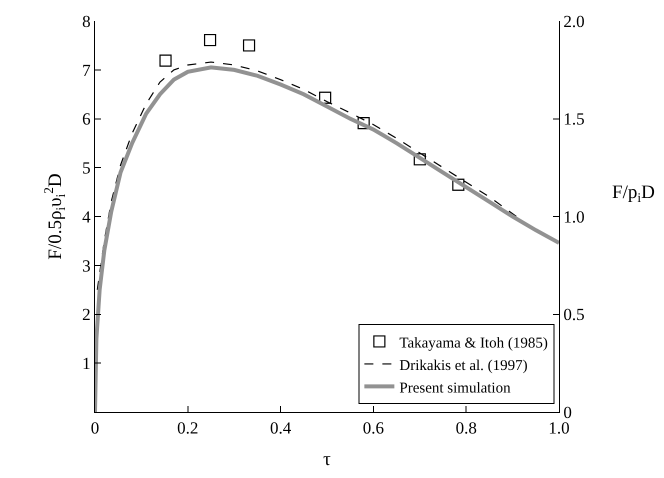  Describe the element at coordinates (473, 343) in the screenshot. I see `legend-label: Takayama & Itoh (1985)` at that location.